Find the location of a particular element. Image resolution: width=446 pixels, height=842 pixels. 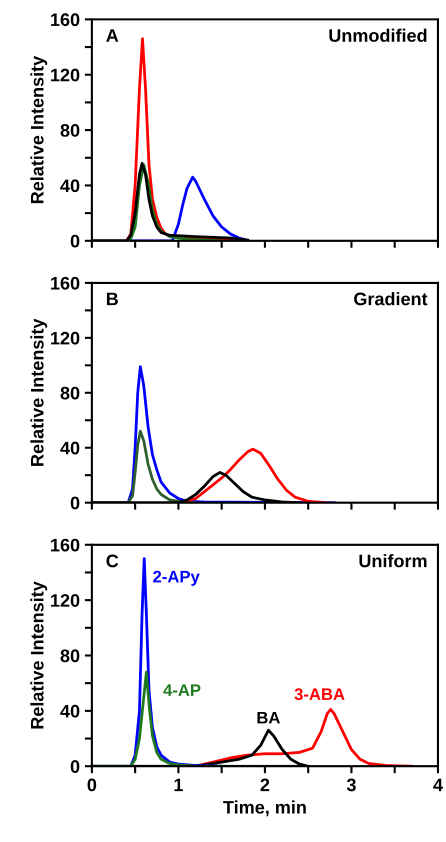

x-tick-label: 2 is located at coordinates (265, 785).